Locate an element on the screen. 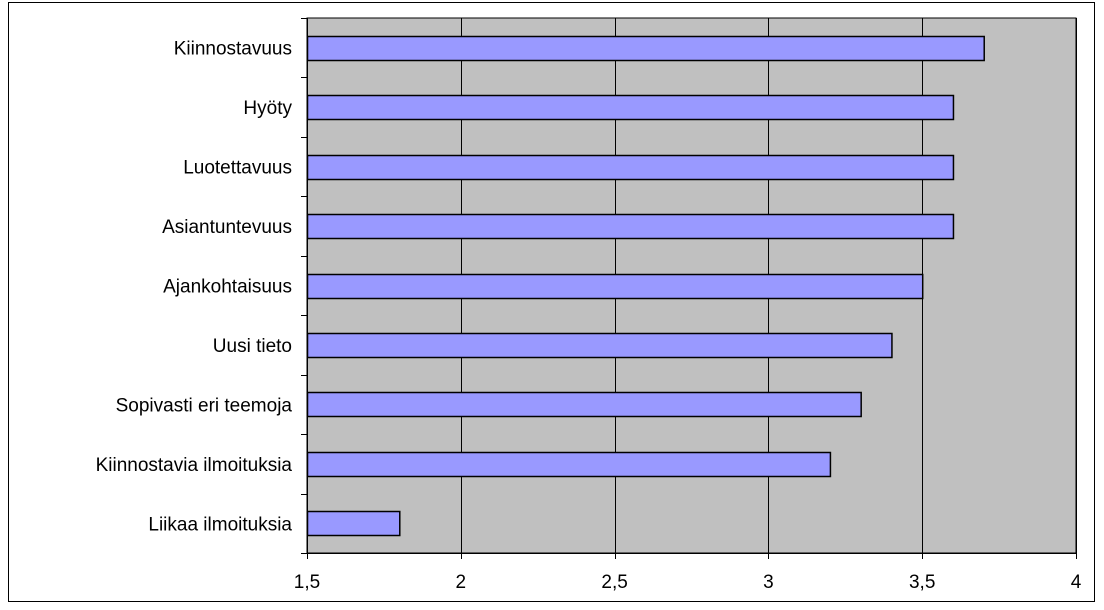 The width and height of the screenshot is (1104, 610). category-label: Kiinnostavuus is located at coordinates (233, 49).